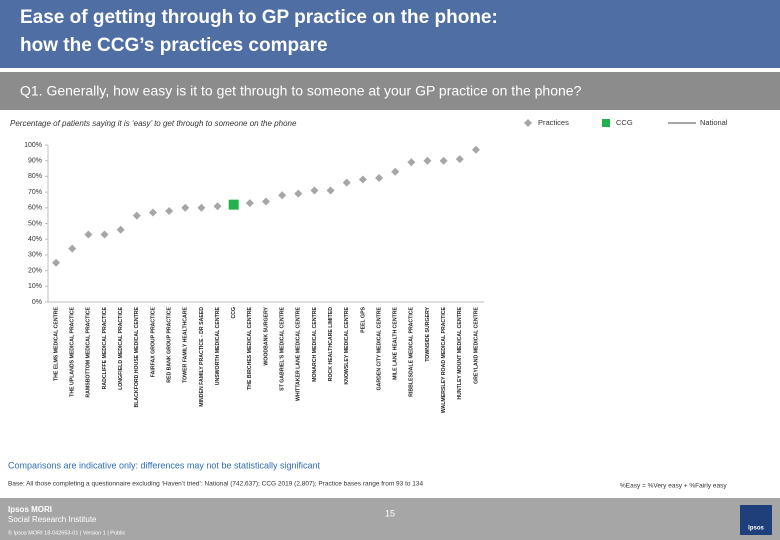  What do you see at coordinates (218, 345) in the screenshot?
I see `x-tick-label: UNSWORTH MEDICAL CENTRE` at bounding box center [218, 345].